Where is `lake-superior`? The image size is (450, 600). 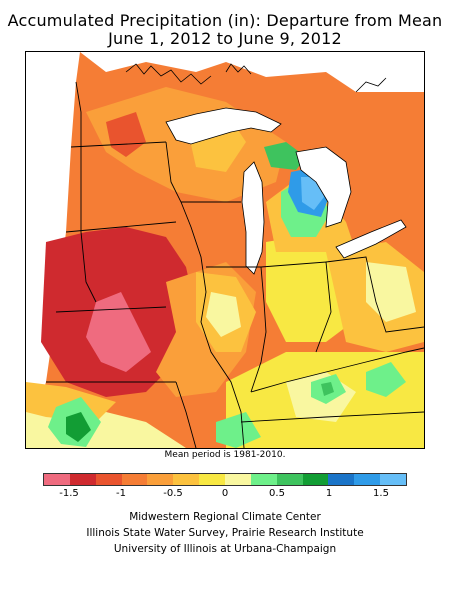
lake-superior is located at coordinates (223, 126).